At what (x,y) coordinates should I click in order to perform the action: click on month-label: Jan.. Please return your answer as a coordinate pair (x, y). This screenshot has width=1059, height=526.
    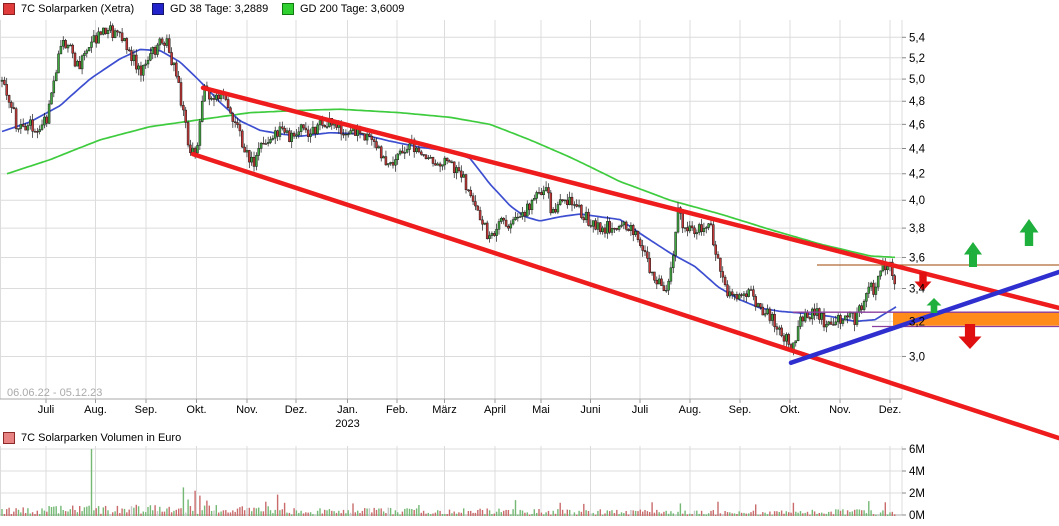
    Looking at the image, I should click on (347, 410).